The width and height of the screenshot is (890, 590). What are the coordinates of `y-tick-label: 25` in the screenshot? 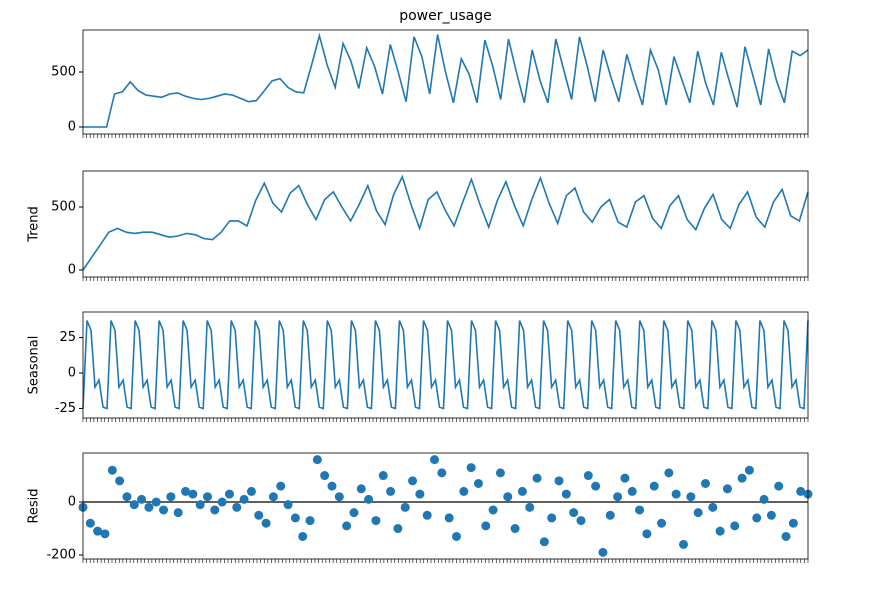 It's located at (67, 337).